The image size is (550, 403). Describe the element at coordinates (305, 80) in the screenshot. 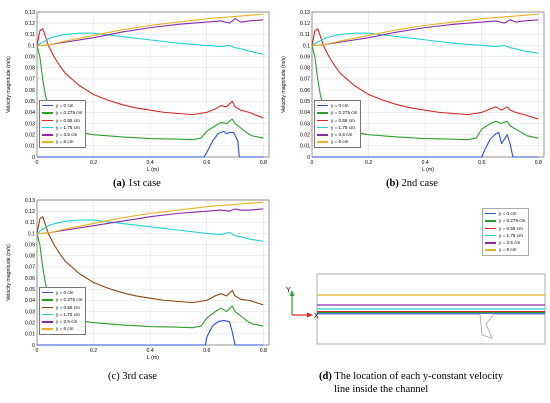

I see `y-tick-label: 0.07` at that location.